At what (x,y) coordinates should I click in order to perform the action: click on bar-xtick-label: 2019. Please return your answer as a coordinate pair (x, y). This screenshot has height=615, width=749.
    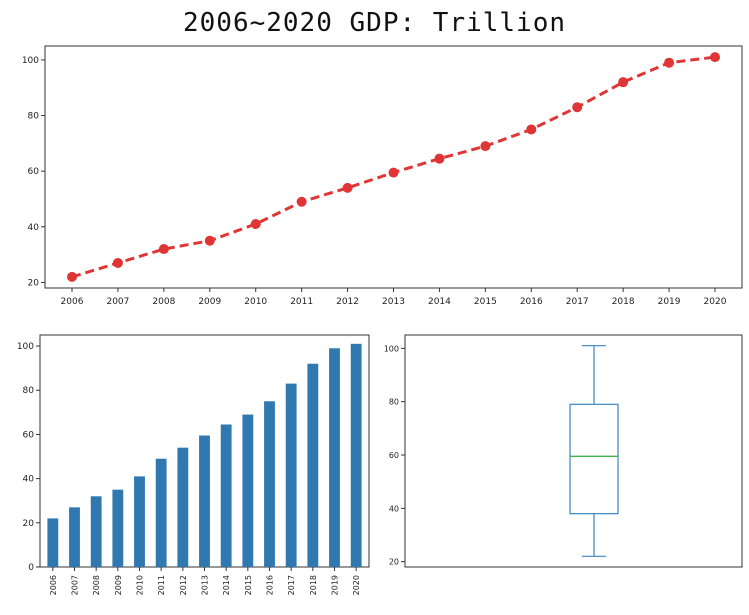
    Looking at the image, I should click on (335, 585).